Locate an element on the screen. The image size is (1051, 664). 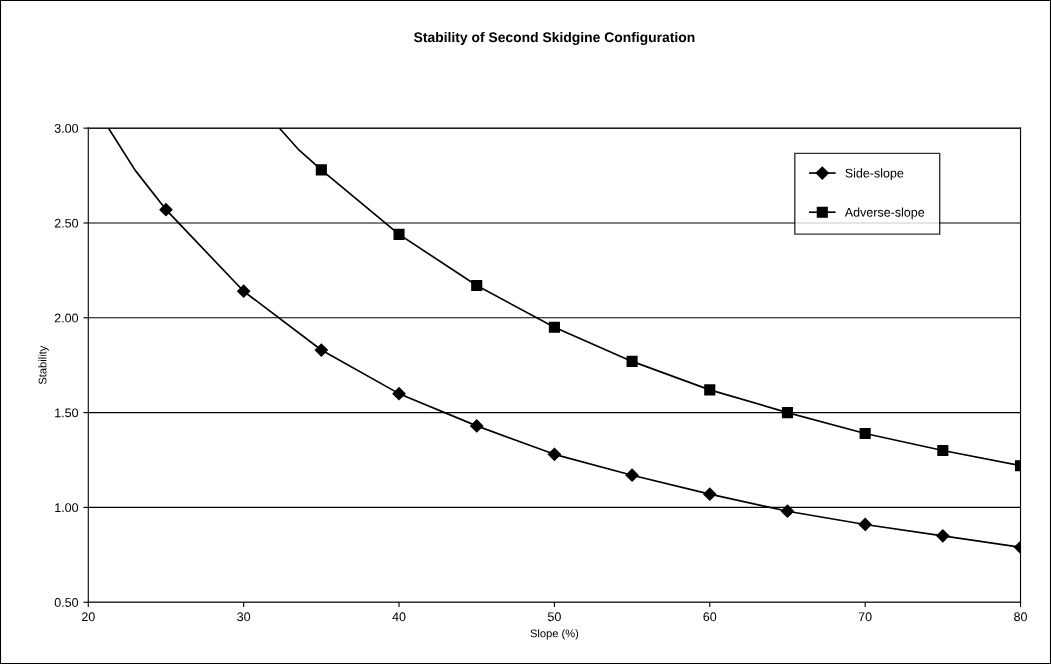
x-tick-label: 40 is located at coordinates (399, 617).